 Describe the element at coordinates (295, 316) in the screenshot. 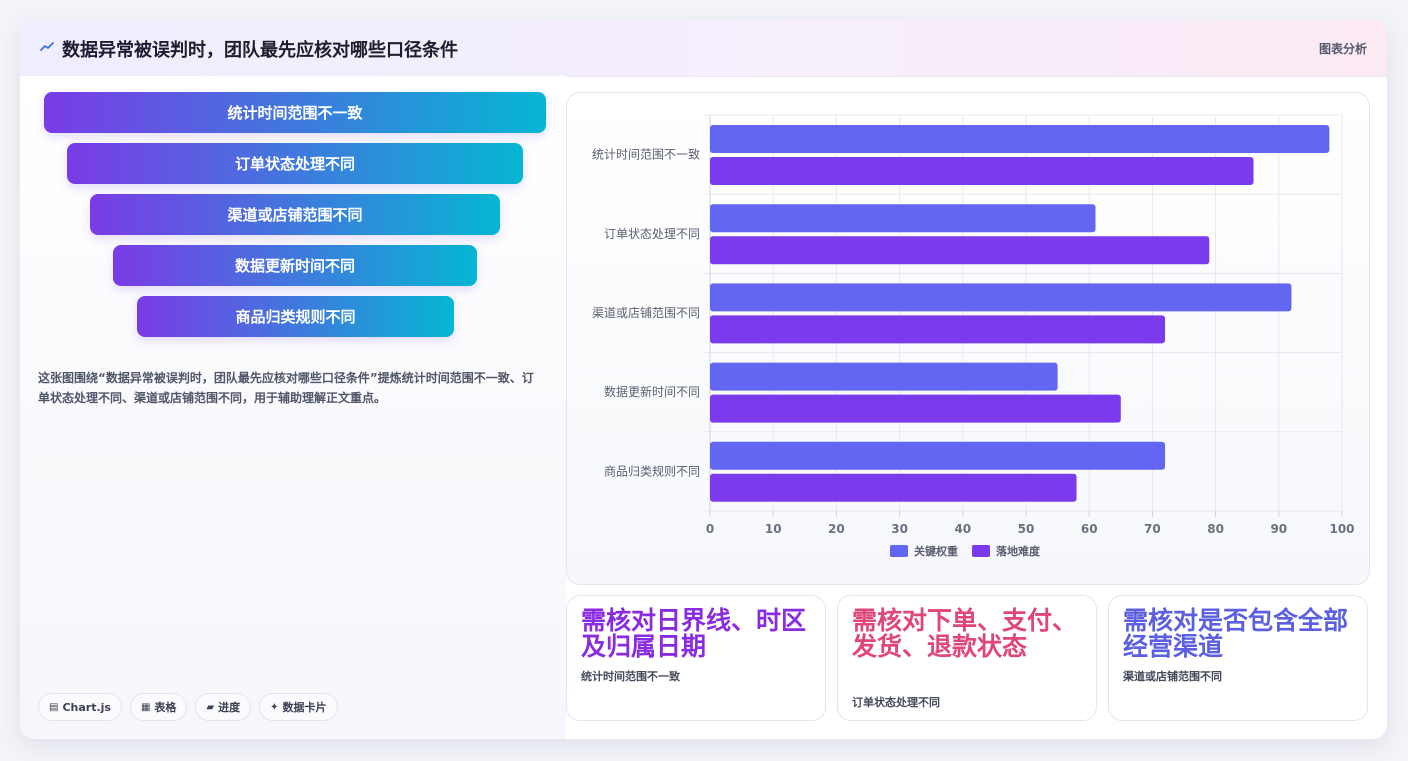

I see `funnel-step: 商品归类规则不同` at that location.